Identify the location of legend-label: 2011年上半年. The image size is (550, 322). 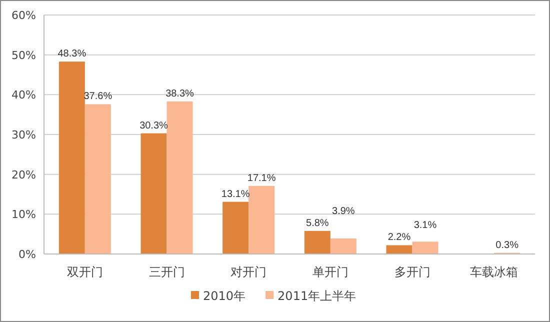
(317, 296).